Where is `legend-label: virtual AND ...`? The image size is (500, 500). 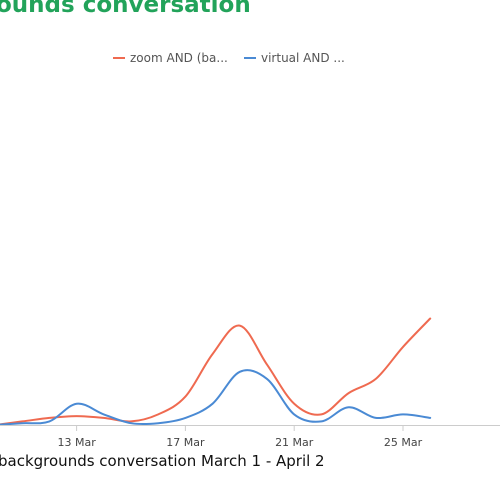
legend-label: virtual AND ... is located at coordinates (303, 58).